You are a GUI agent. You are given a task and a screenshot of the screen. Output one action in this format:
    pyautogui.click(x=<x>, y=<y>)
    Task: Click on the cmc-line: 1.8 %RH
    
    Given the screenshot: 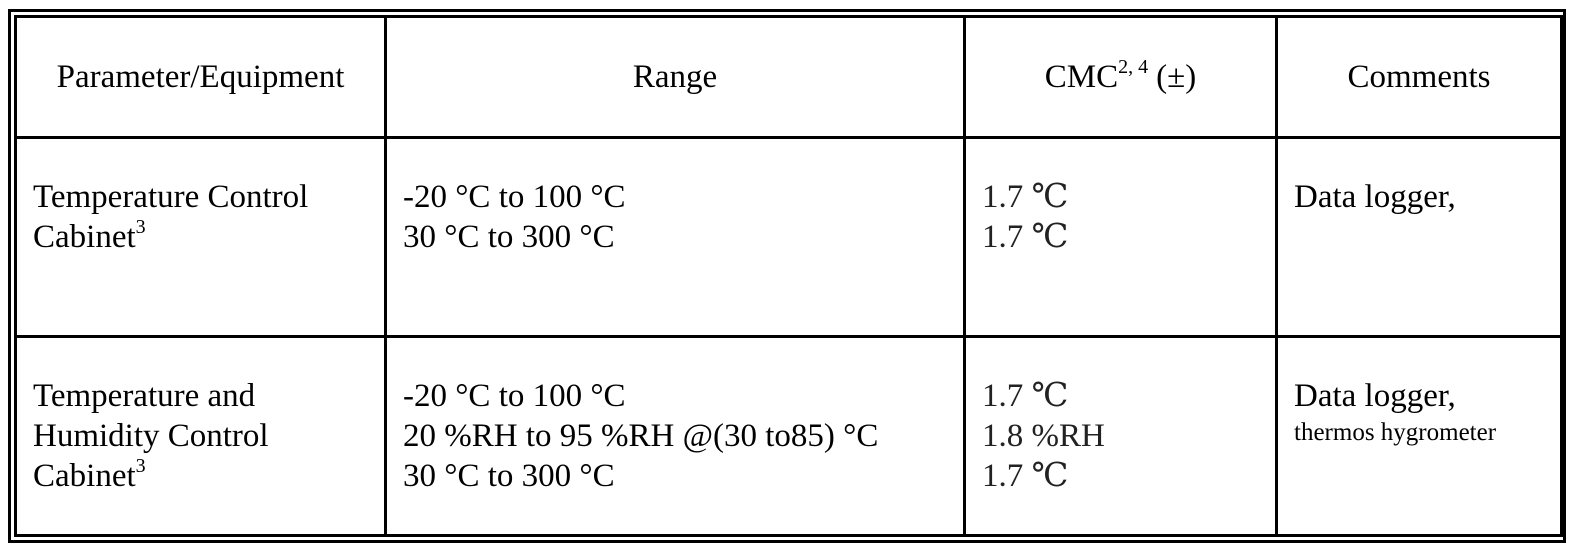 What is the action you would take?
    pyautogui.click(x=1043, y=436)
    